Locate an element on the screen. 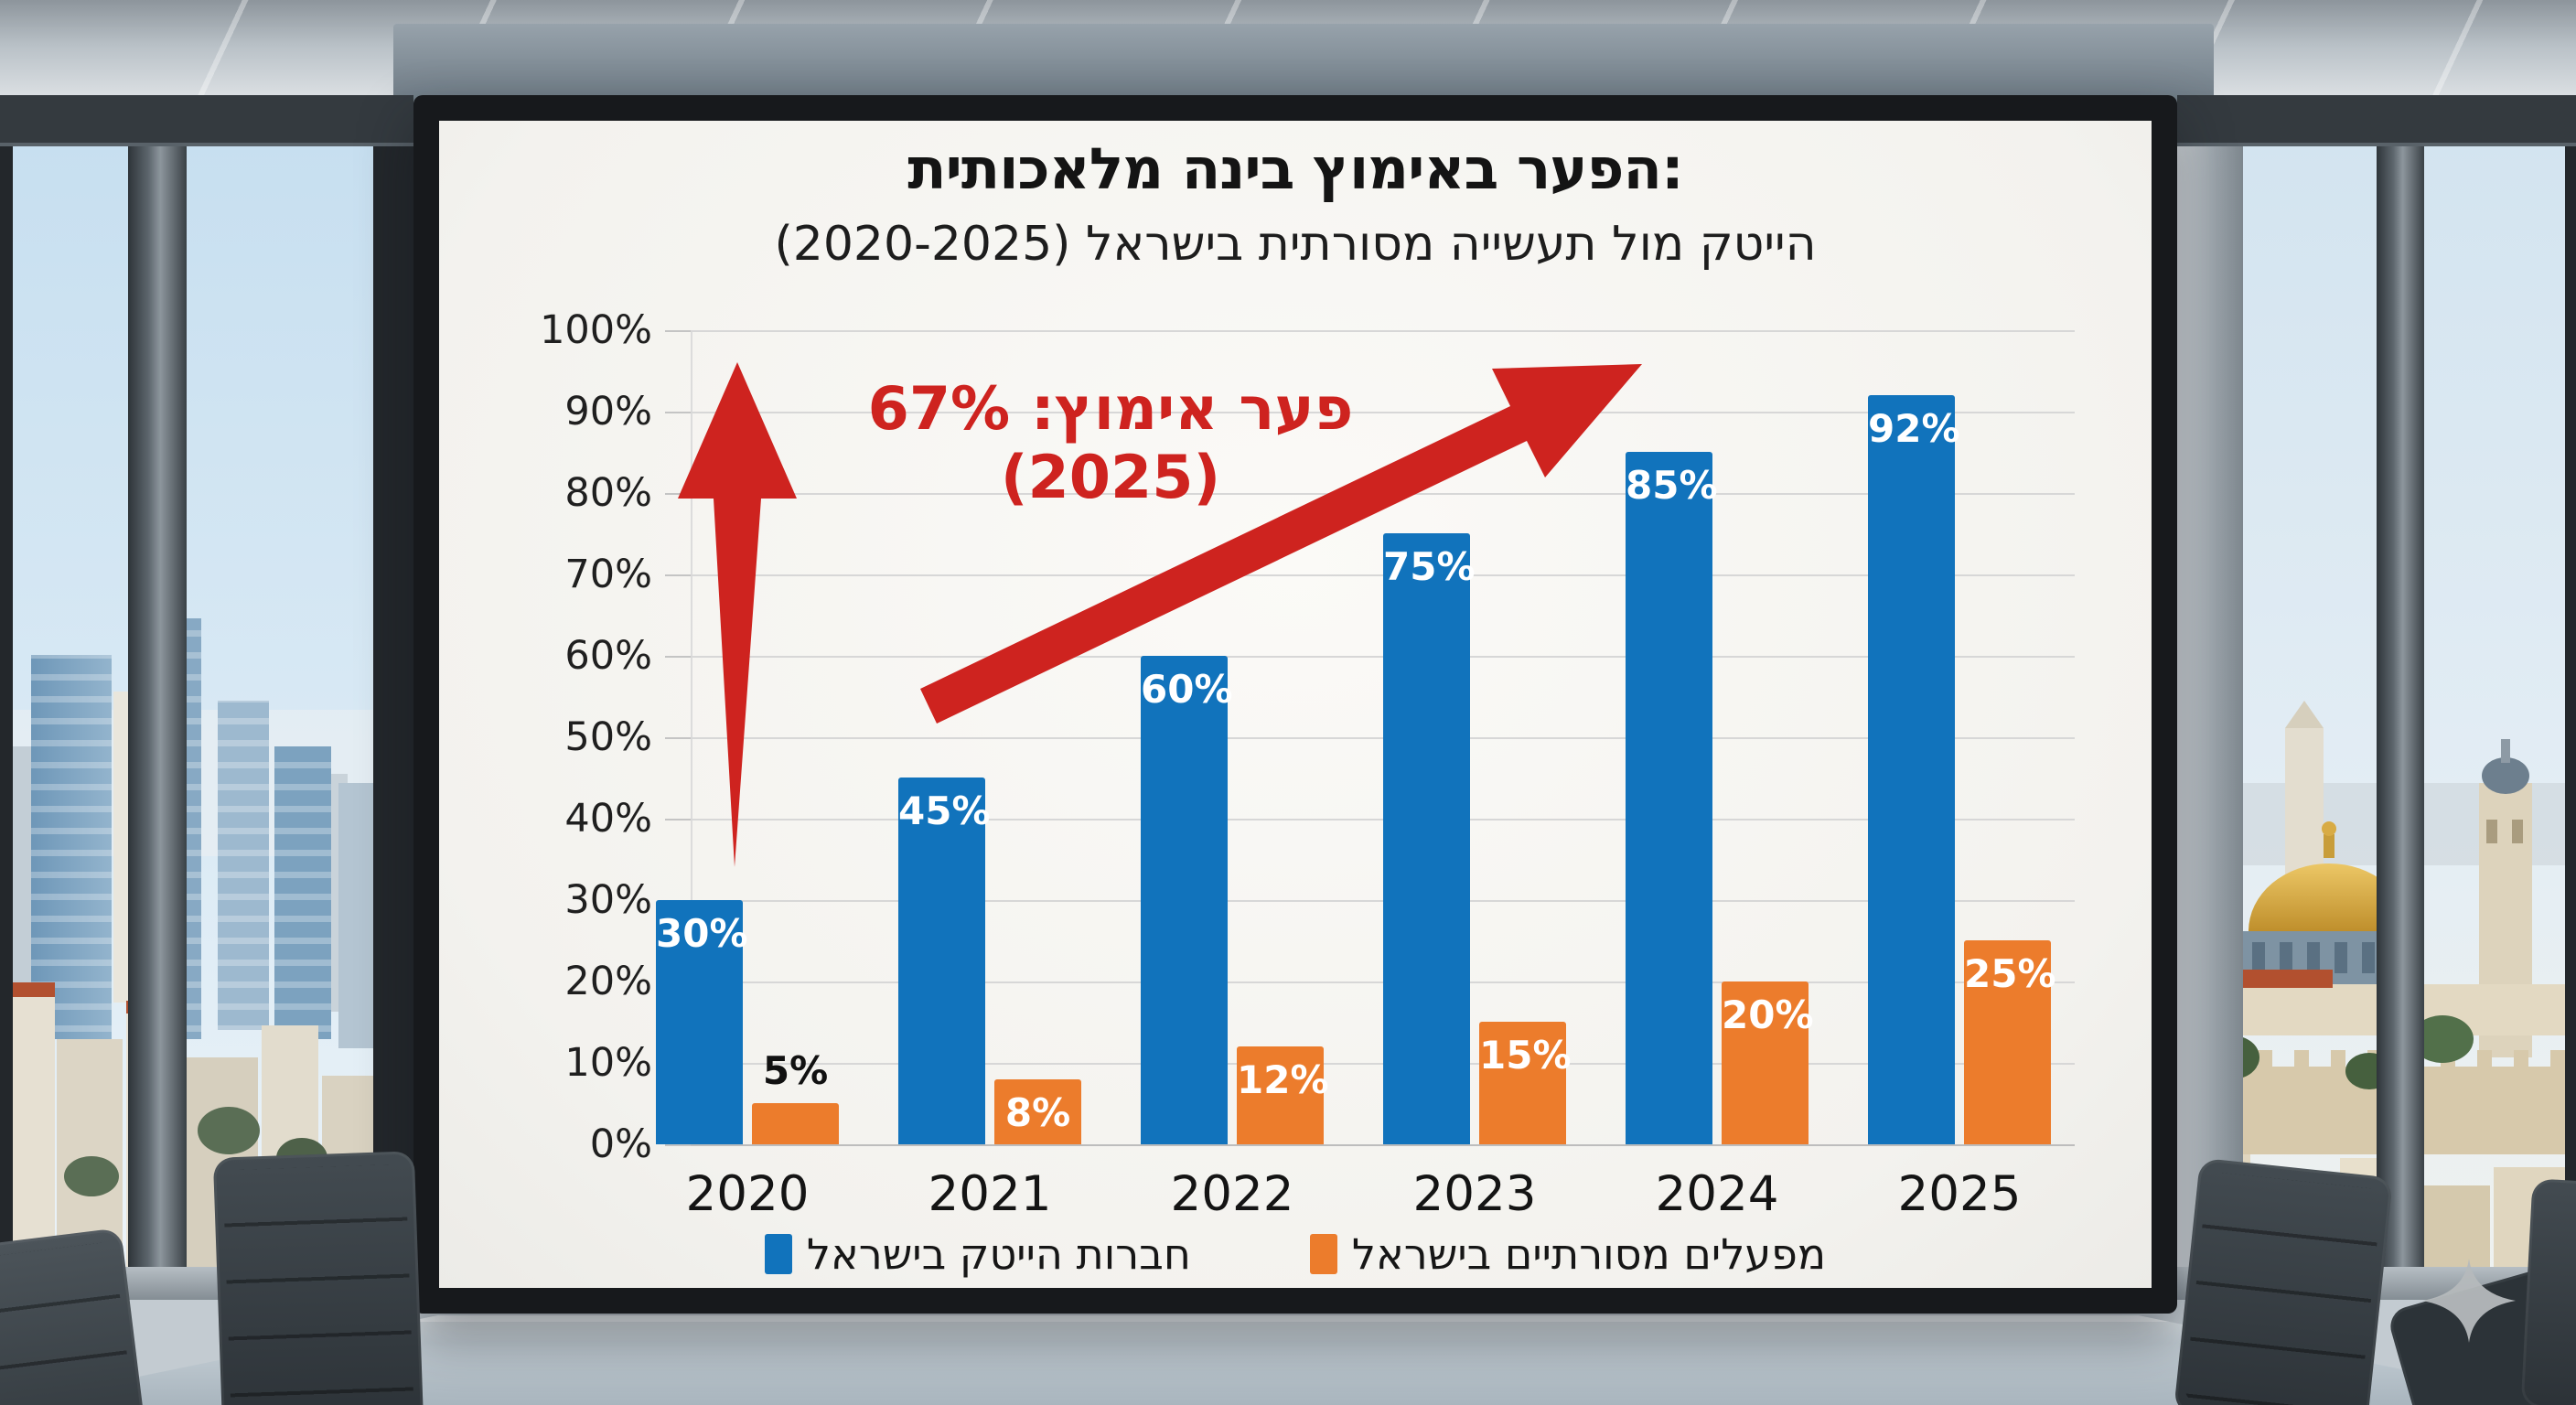  legend-label: מפעלים מסורתיים בישראל is located at coordinates (1589, 1254).